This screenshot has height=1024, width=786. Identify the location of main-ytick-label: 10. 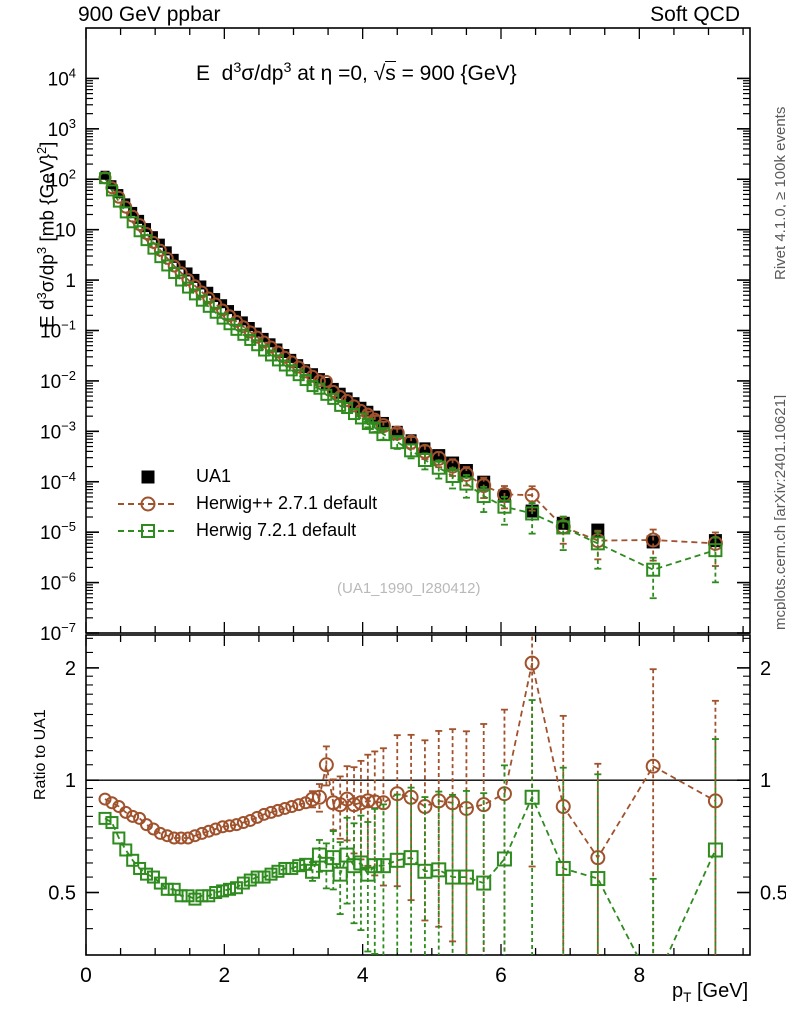
(65, 231).